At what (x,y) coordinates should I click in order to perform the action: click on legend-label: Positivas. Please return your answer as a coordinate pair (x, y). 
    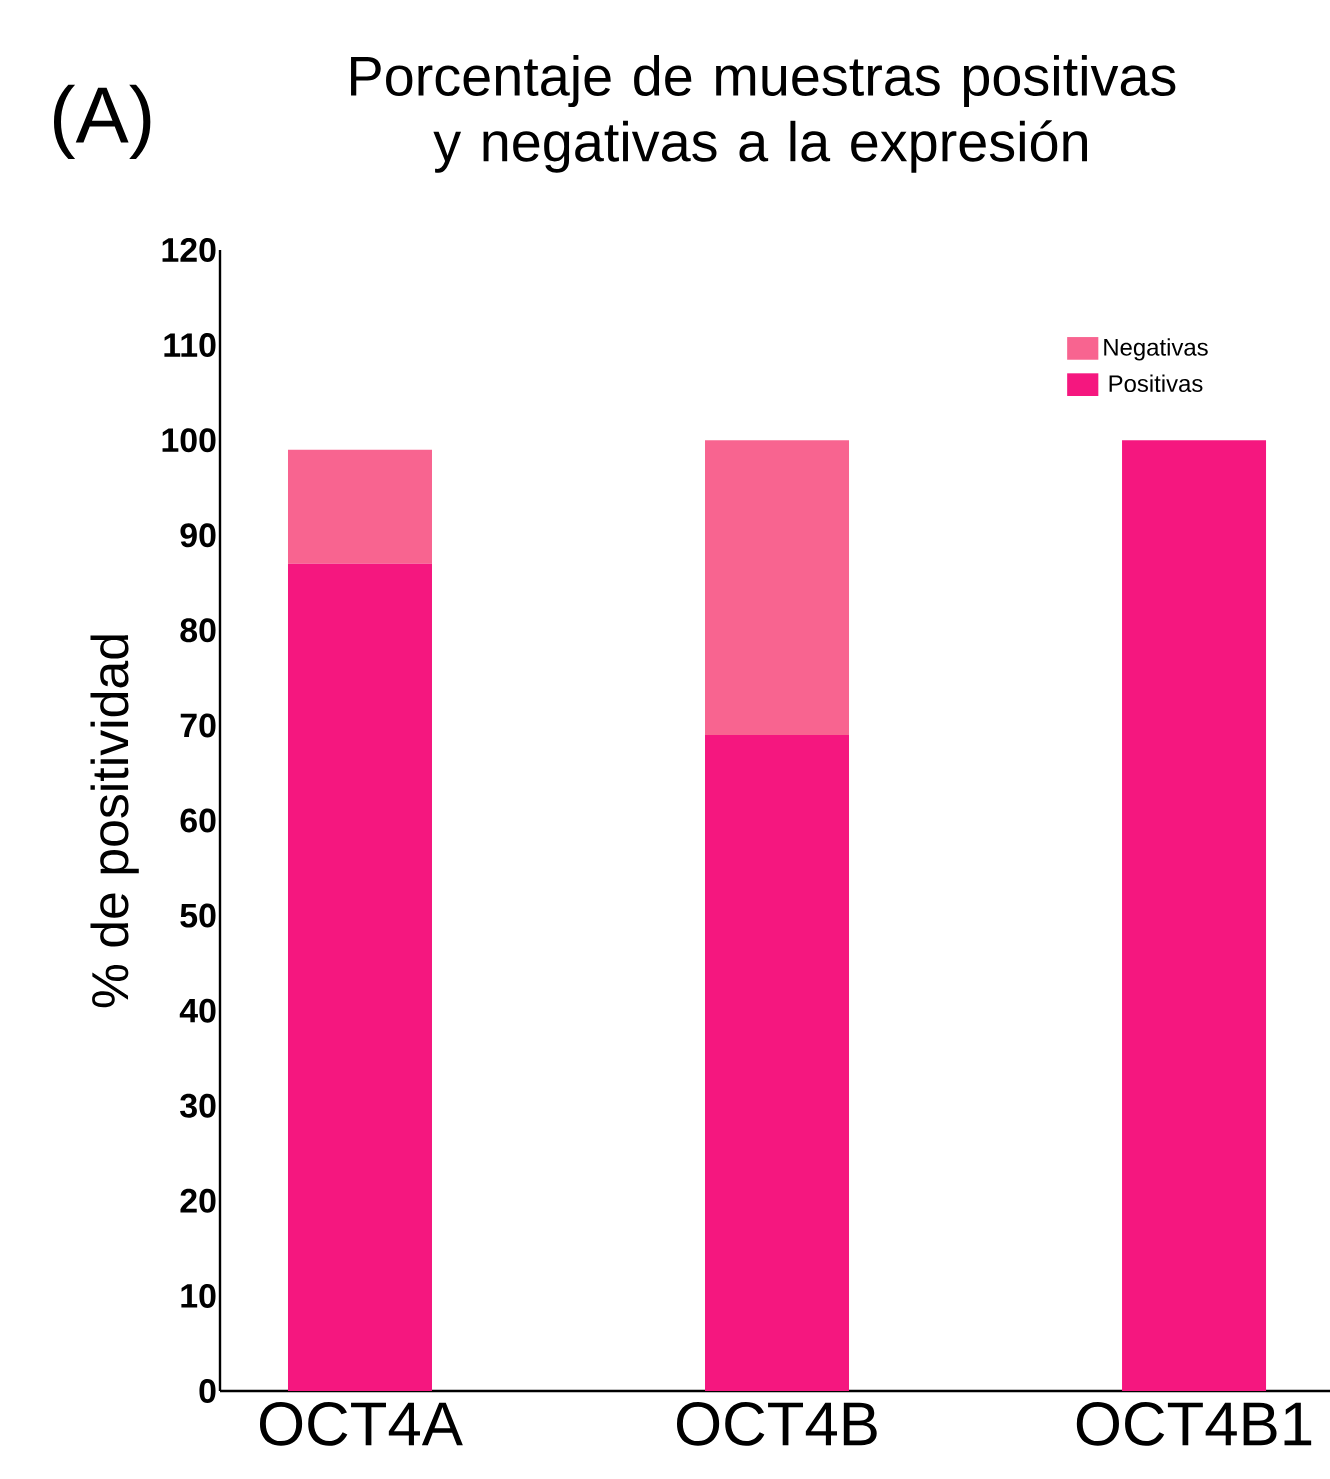
    Looking at the image, I should click on (1156, 383).